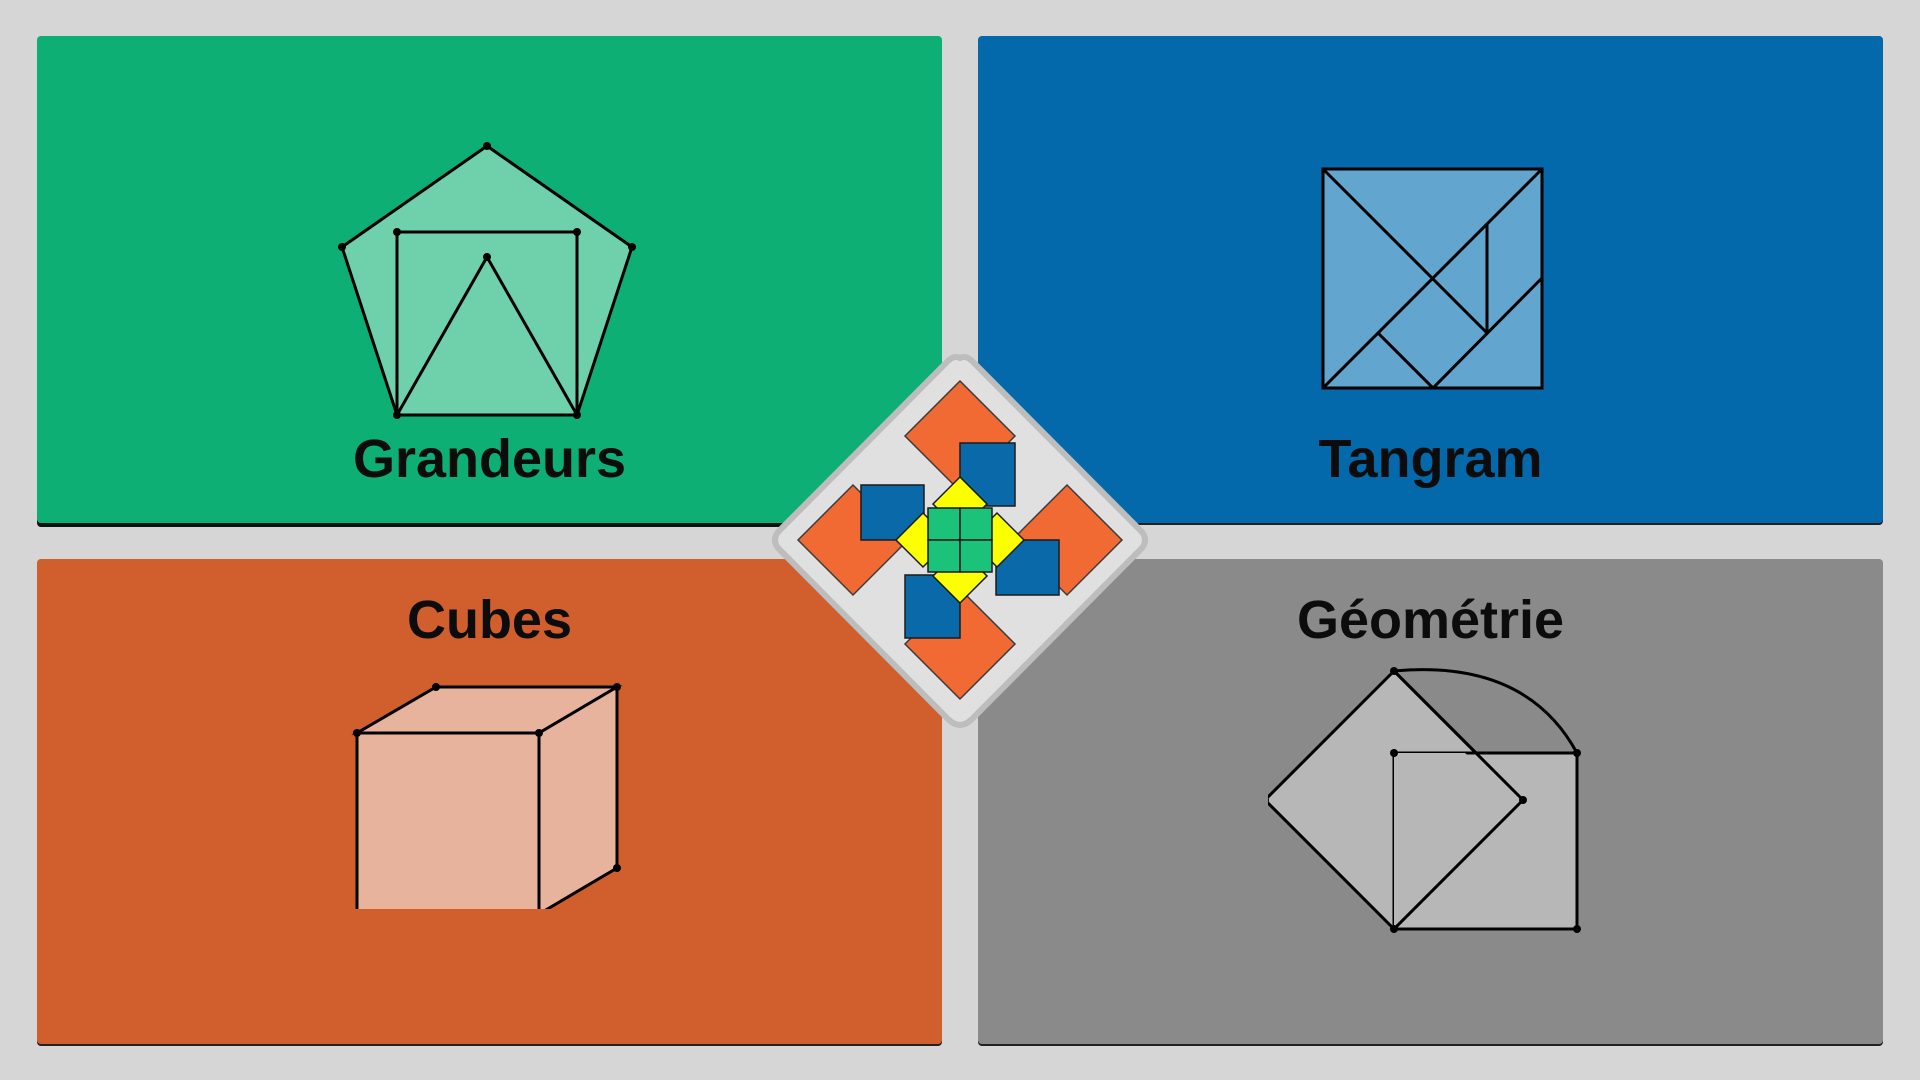 The height and width of the screenshot is (1080, 1920). I want to click on tile-label-geometrie: Géométrie, so click(1430, 620).